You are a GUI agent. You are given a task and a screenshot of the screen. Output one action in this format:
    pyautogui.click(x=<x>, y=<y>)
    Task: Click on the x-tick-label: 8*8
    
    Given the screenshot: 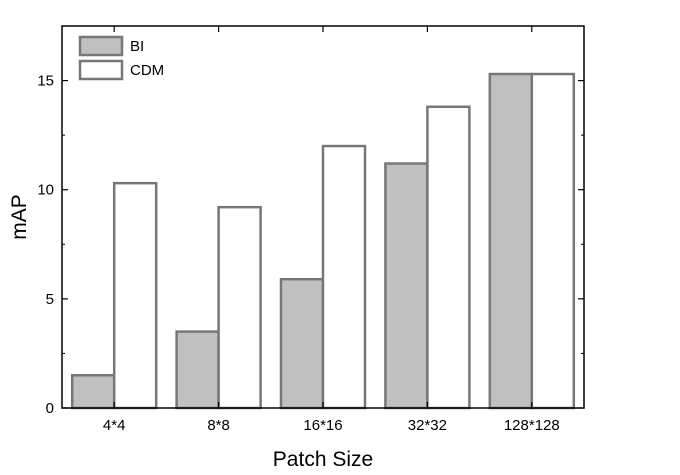 What is the action you would take?
    pyautogui.click(x=218, y=425)
    